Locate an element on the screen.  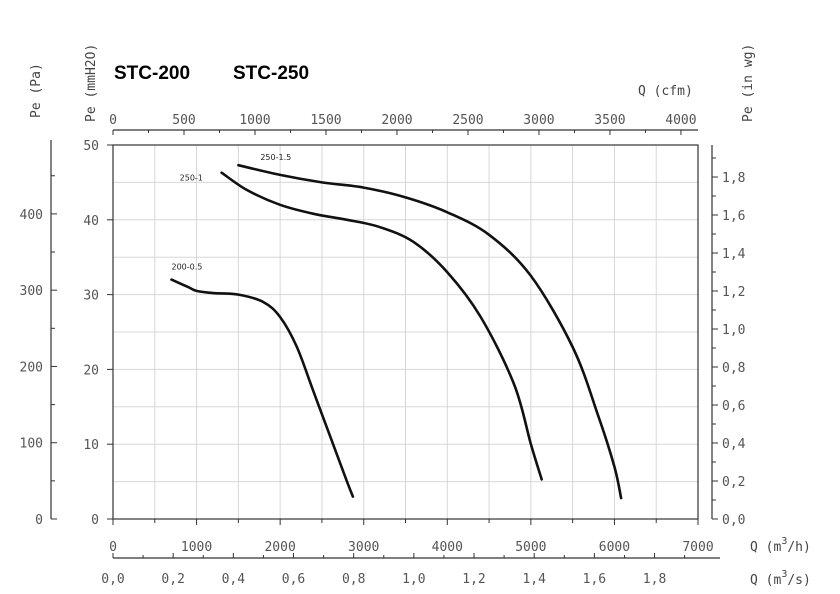
tick-label-m3s: 1,4 is located at coordinates (534, 579).